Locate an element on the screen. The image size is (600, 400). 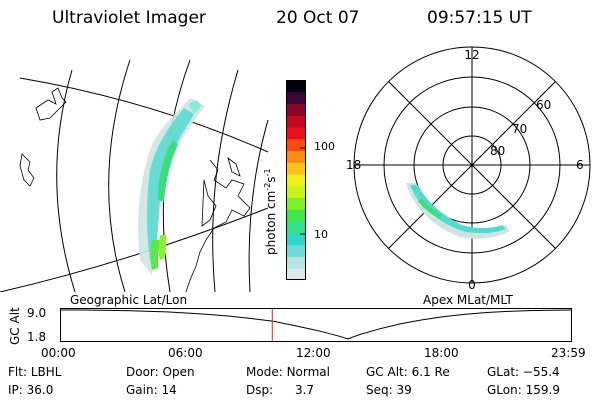
filter-label: Flt: is located at coordinates (17, 372).